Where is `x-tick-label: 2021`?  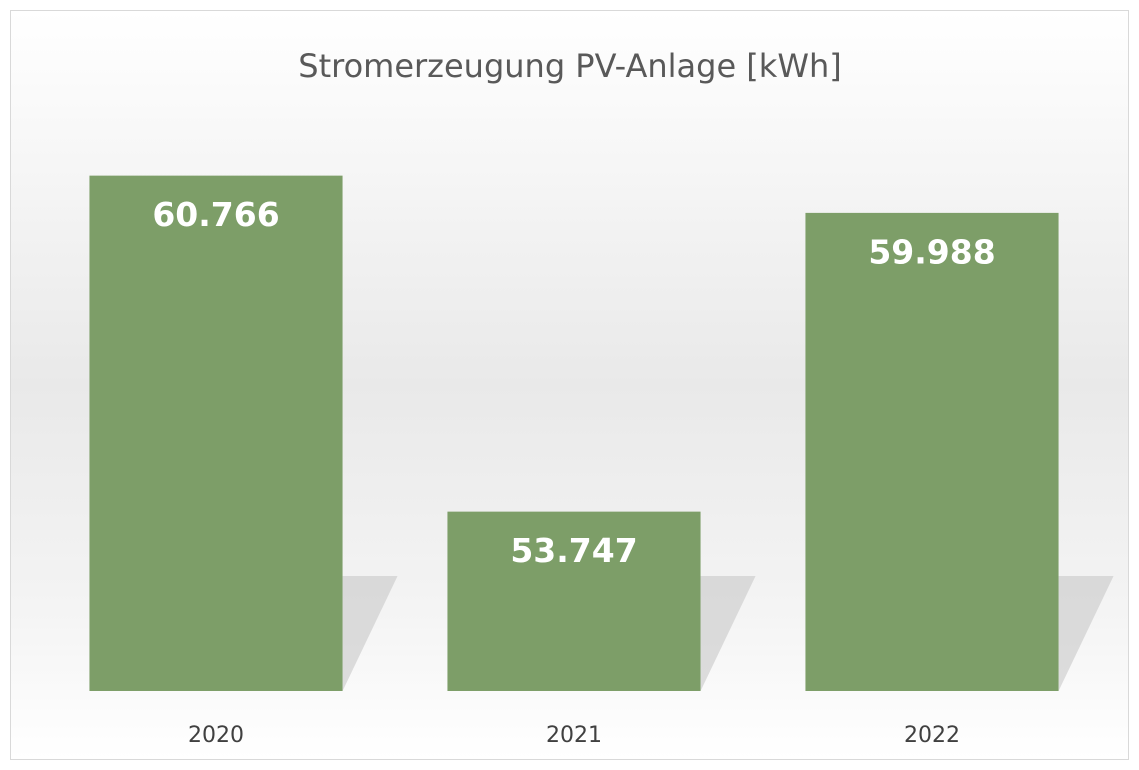 x-tick-label: 2021 is located at coordinates (574, 735).